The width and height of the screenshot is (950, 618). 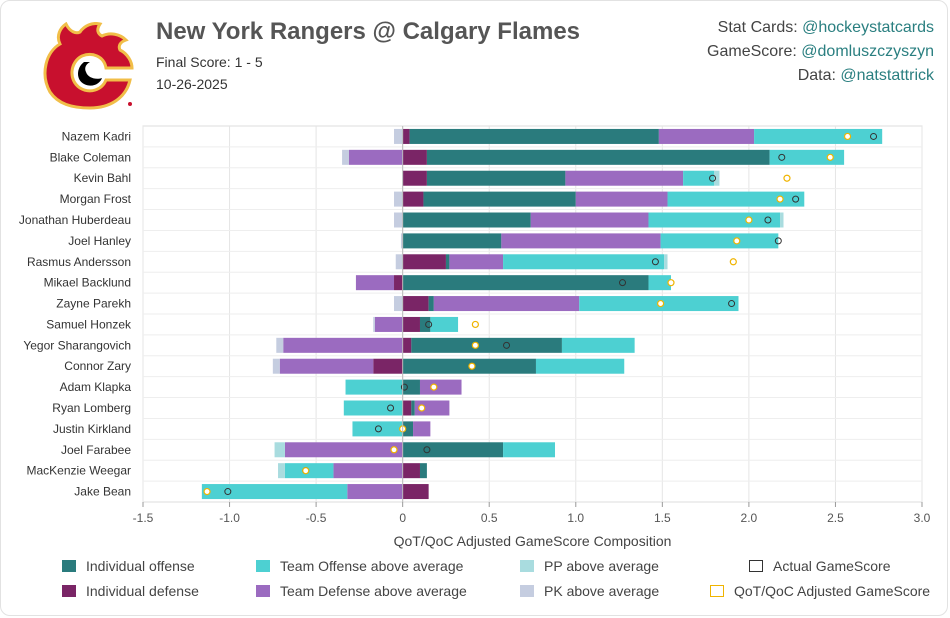 What do you see at coordinates (887, 75) in the screenshot?
I see `data-handle: @natstattrick` at bounding box center [887, 75].